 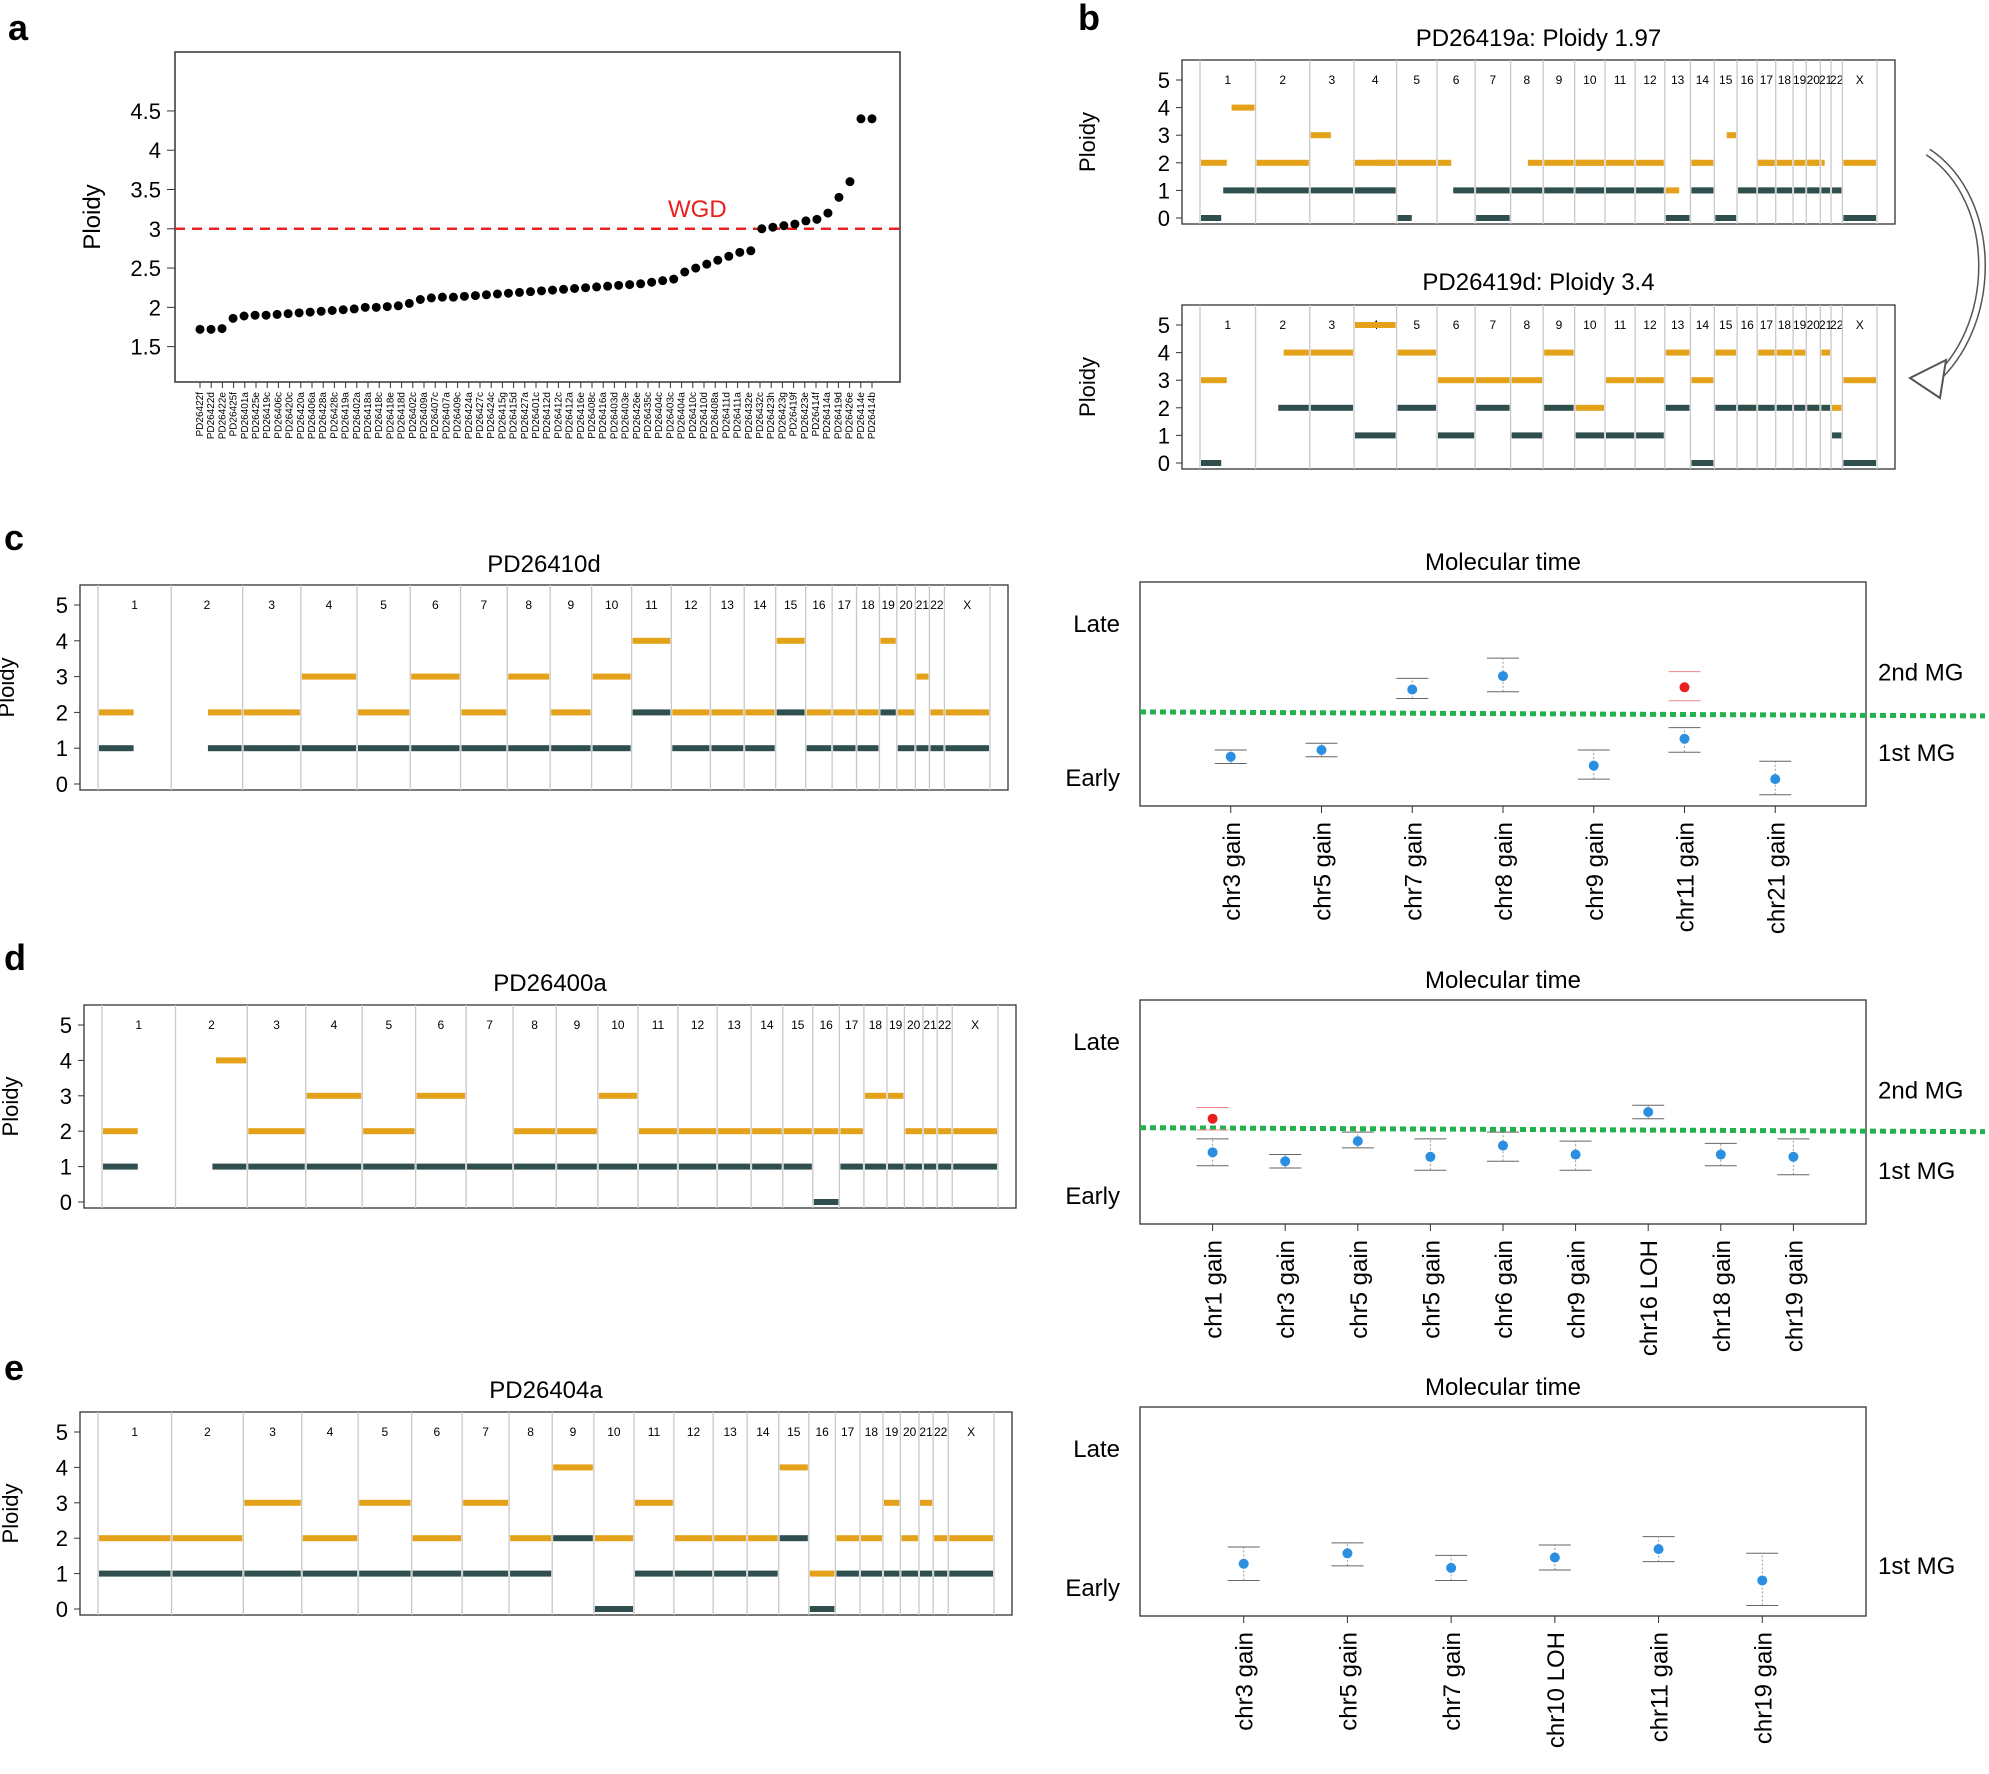 What do you see at coordinates (1092, 1196) in the screenshot?
I see `early-label: Early` at bounding box center [1092, 1196].